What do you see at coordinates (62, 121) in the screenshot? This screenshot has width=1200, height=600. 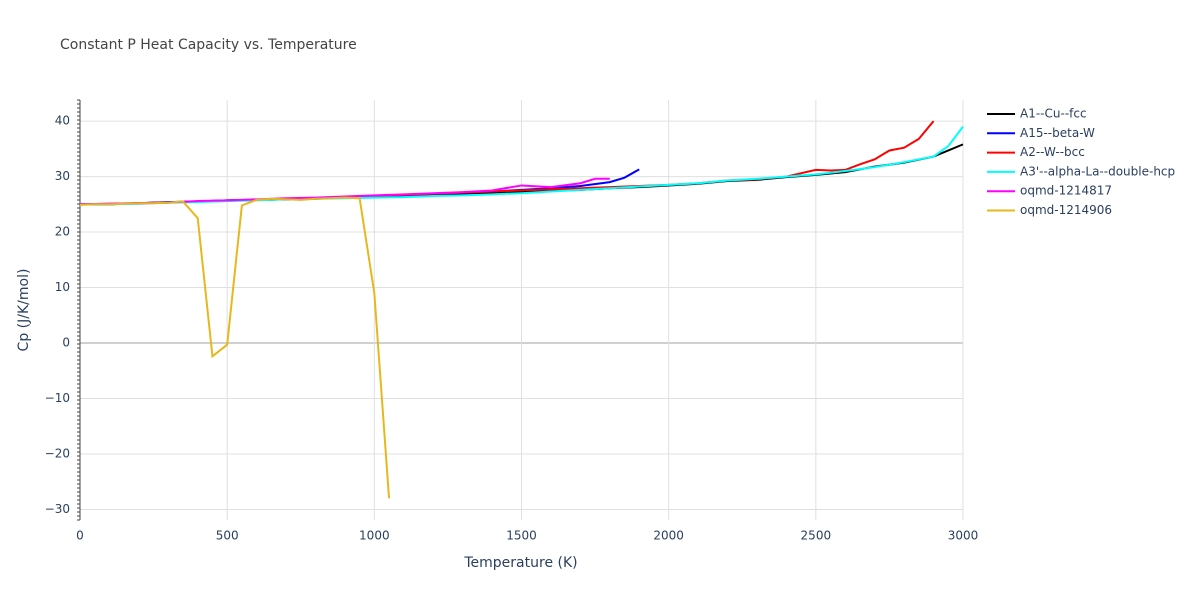 I see `y-tick-label: 40` at bounding box center [62, 121].